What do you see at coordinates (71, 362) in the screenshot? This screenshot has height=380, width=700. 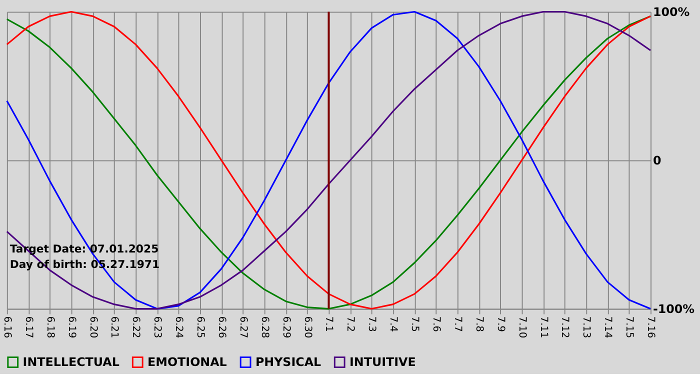 I see `legend-label: INTELLECTUAL` at bounding box center [71, 362].